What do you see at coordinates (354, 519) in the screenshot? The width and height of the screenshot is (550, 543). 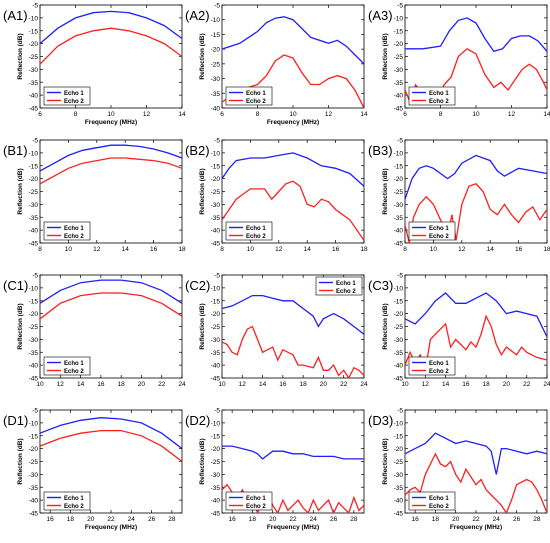 I see `x-tick-label: 28` at bounding box center [354, 519].